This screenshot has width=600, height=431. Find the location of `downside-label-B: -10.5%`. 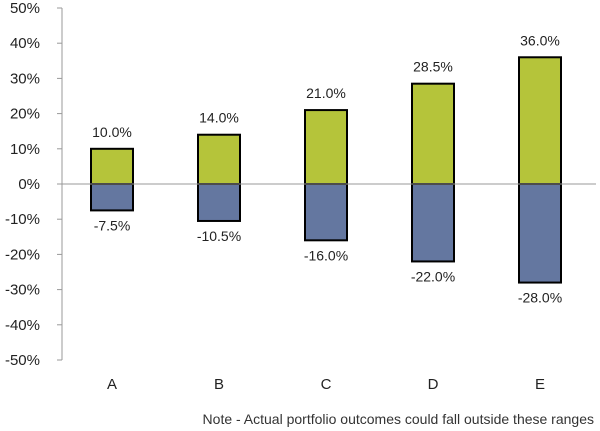

downside-label-B: -10.5% is located at coordinates (219, 236).